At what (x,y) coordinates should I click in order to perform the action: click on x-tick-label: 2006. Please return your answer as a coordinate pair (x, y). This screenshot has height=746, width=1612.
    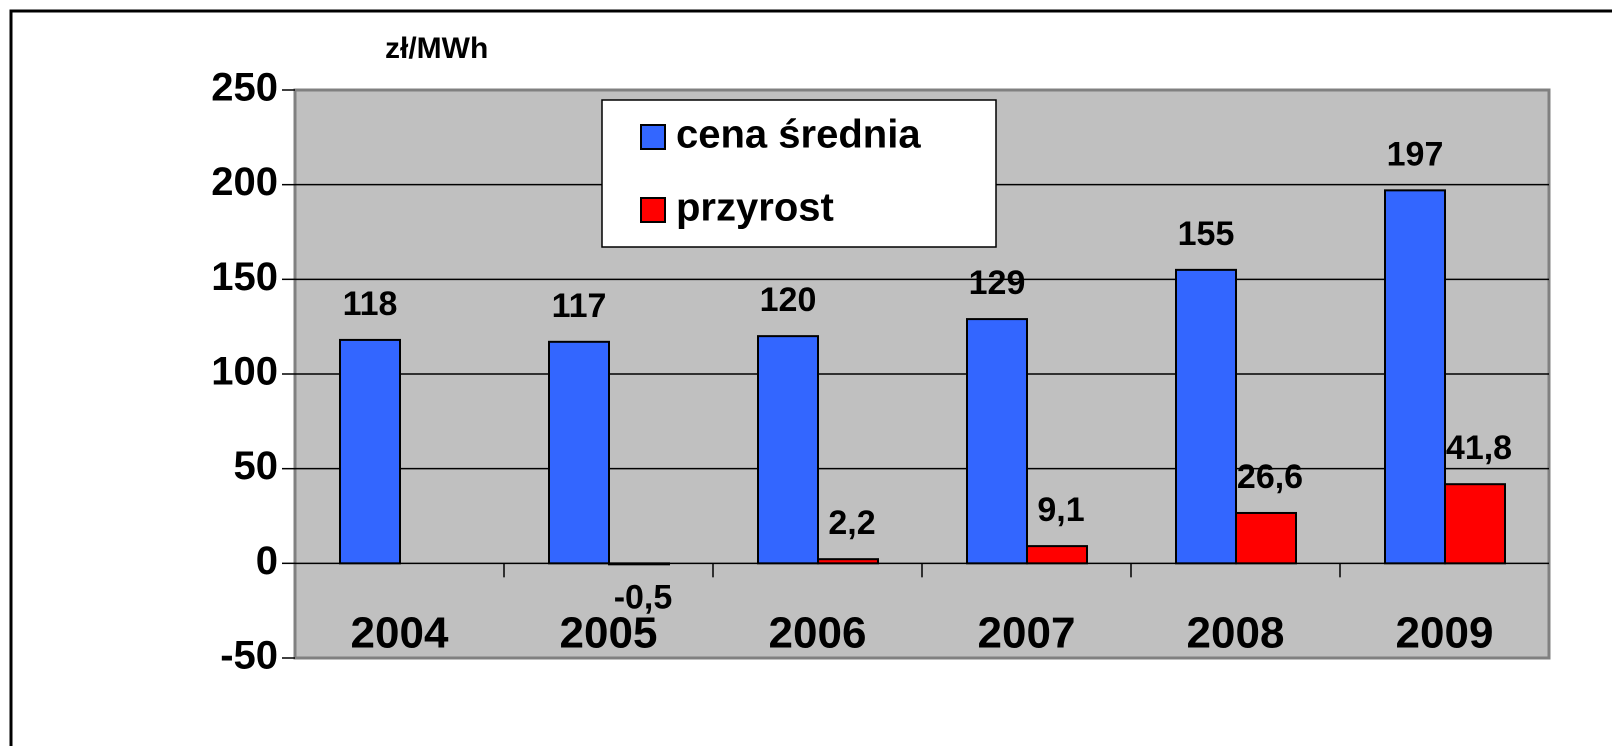
    Looking at the image, I should click on (818, 633).